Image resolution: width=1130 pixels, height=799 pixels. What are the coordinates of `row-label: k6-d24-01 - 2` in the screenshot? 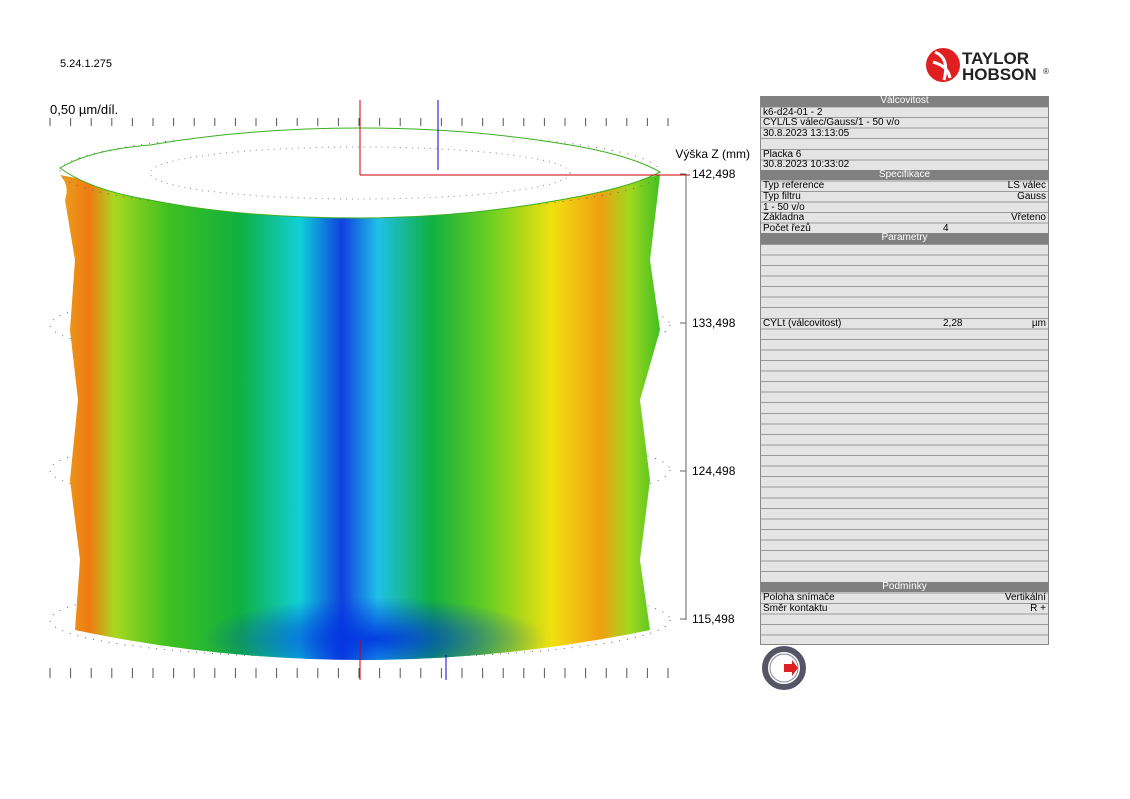 It's located at (793, 112).